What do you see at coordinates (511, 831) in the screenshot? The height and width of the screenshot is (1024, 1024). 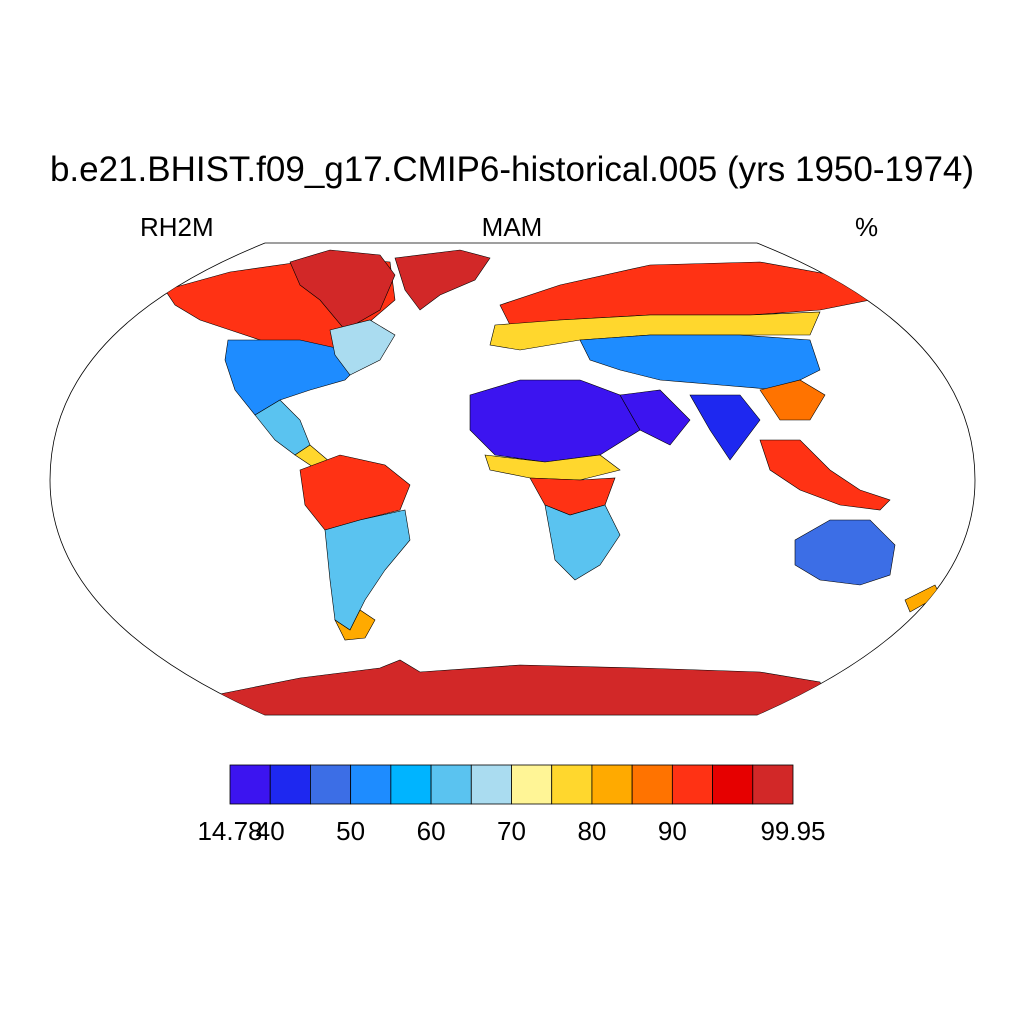 I see `colorbar-tick-label: 70` at bounding box center [511, 831].